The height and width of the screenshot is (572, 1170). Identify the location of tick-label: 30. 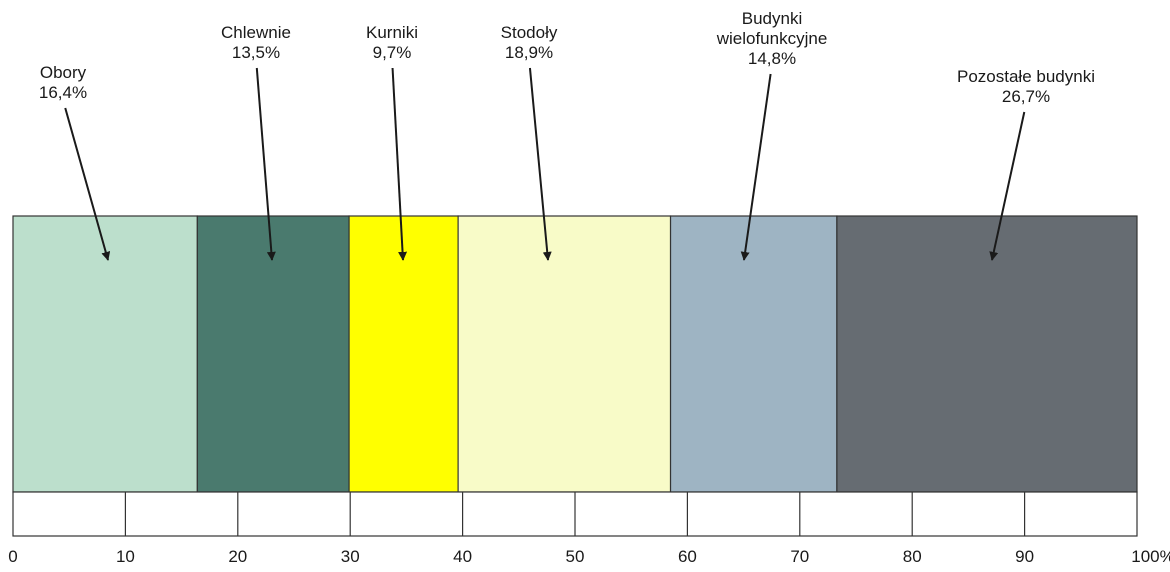
(350, 556).